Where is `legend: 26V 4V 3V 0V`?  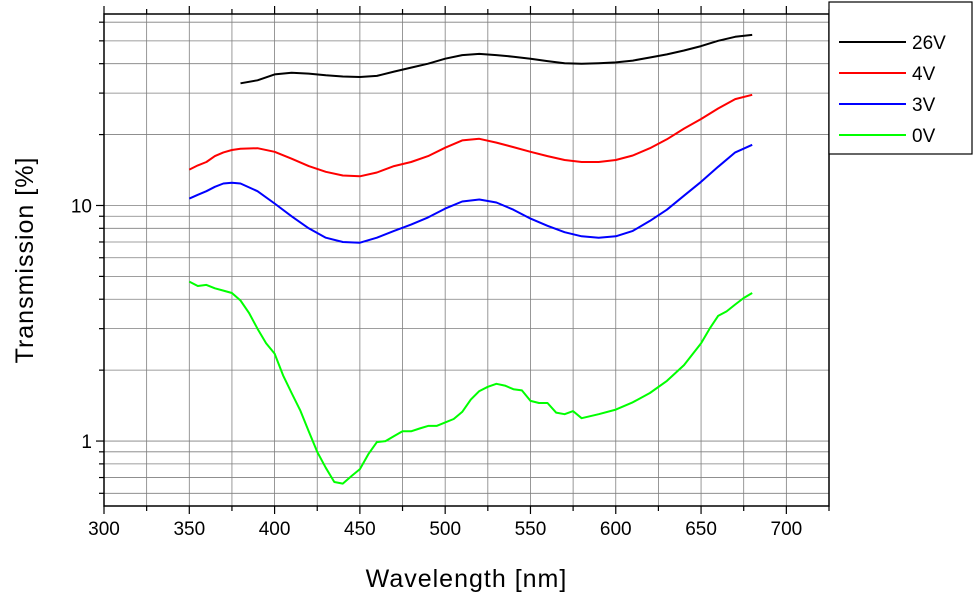
legend: 26V 4V 3V 0V is located at coordinates (900, 78).